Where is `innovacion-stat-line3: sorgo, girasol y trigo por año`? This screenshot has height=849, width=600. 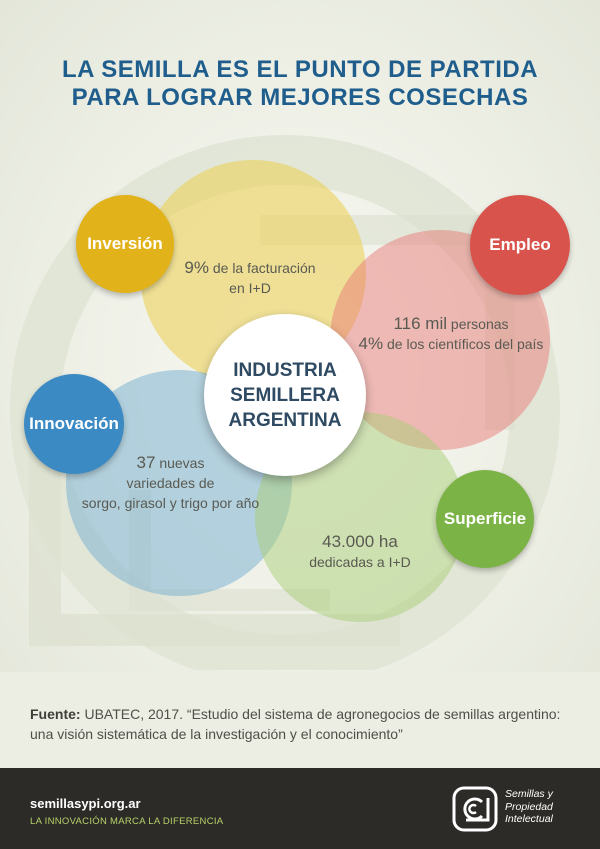
innovacion-stat-line3: sorgo, girasol y trigo por año is located at coordinates (170, 503).